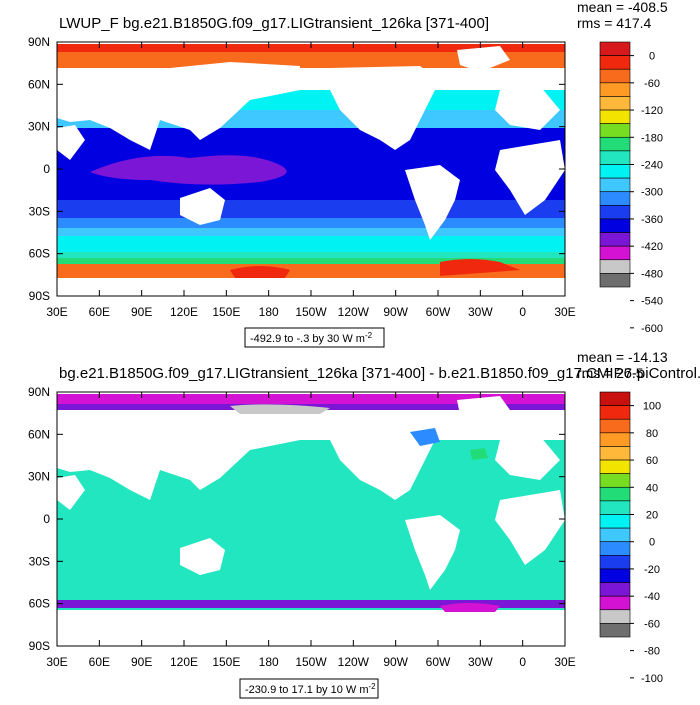 The image size is (700, 705). I want to click on panel-1-range-box, so click(314, 337).